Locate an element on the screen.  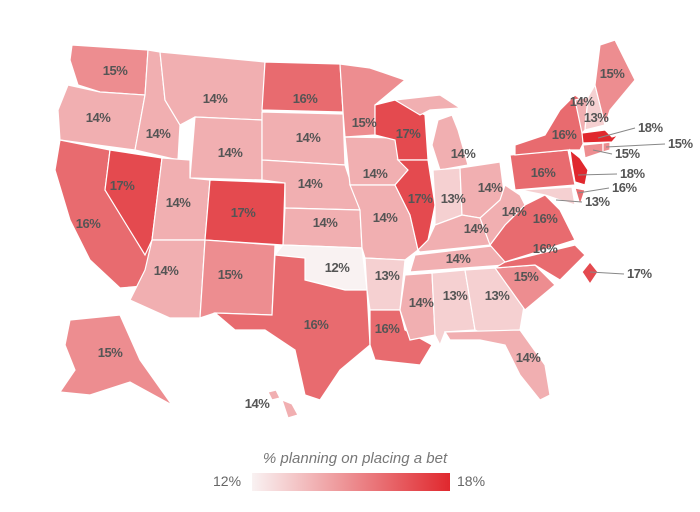
state-fl is located at coordinates (497, 365).